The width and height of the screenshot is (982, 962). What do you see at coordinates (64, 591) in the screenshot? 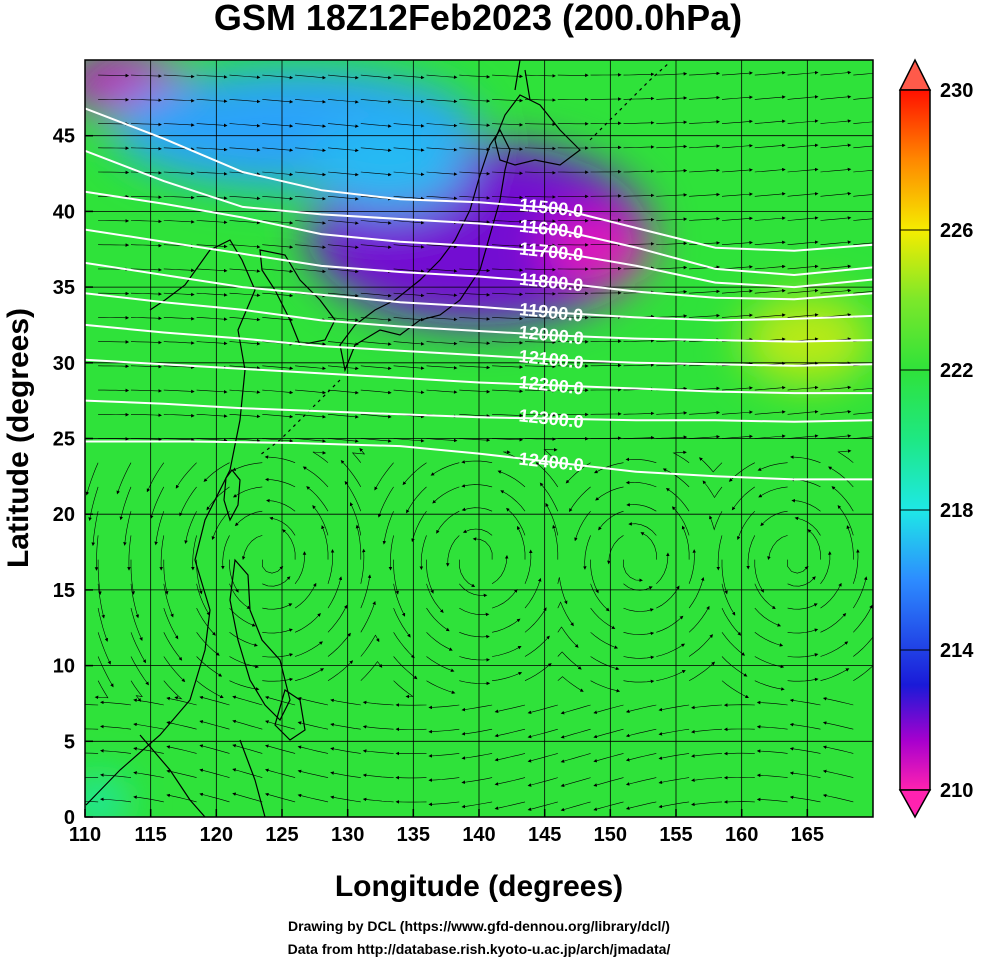
I see `y-tick-label: 15` at bounding box center [64, 591].